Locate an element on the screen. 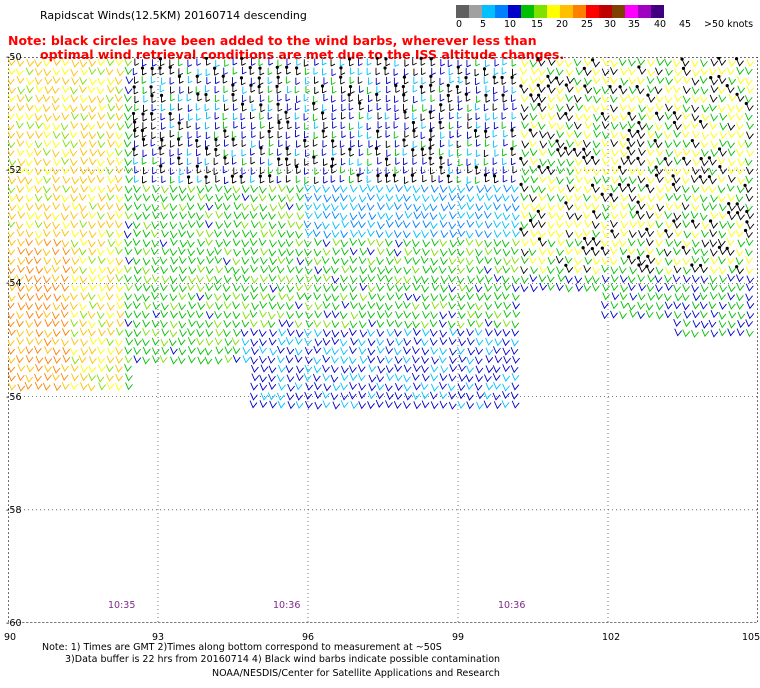  legend-swatch is located at coordinates (579, 11).